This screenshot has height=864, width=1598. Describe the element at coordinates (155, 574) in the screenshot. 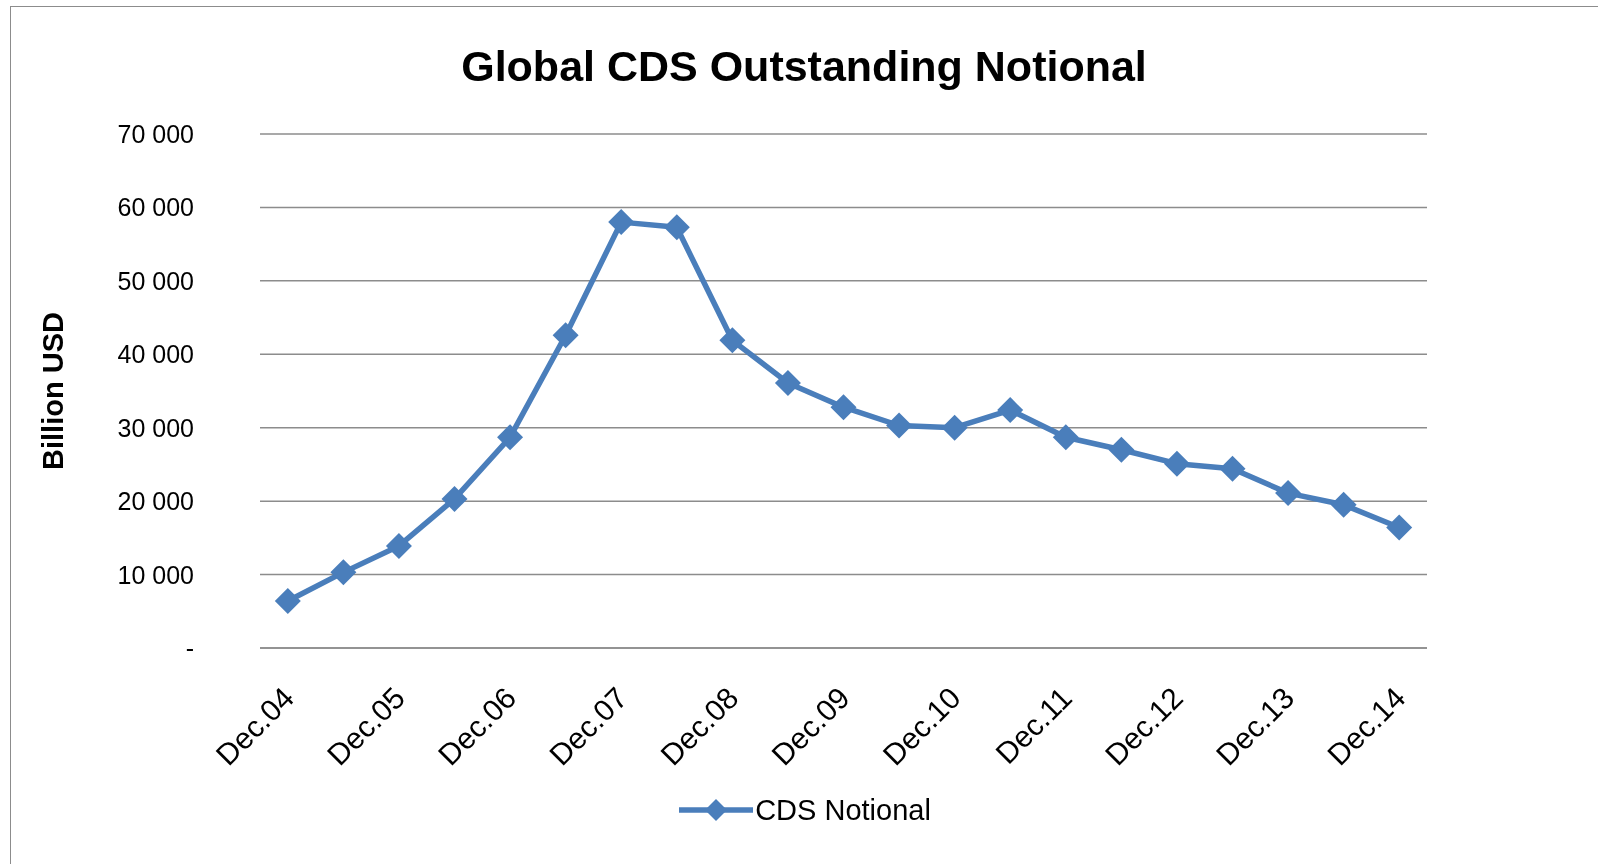

I see `y-tick-label: 10 000` at that location.